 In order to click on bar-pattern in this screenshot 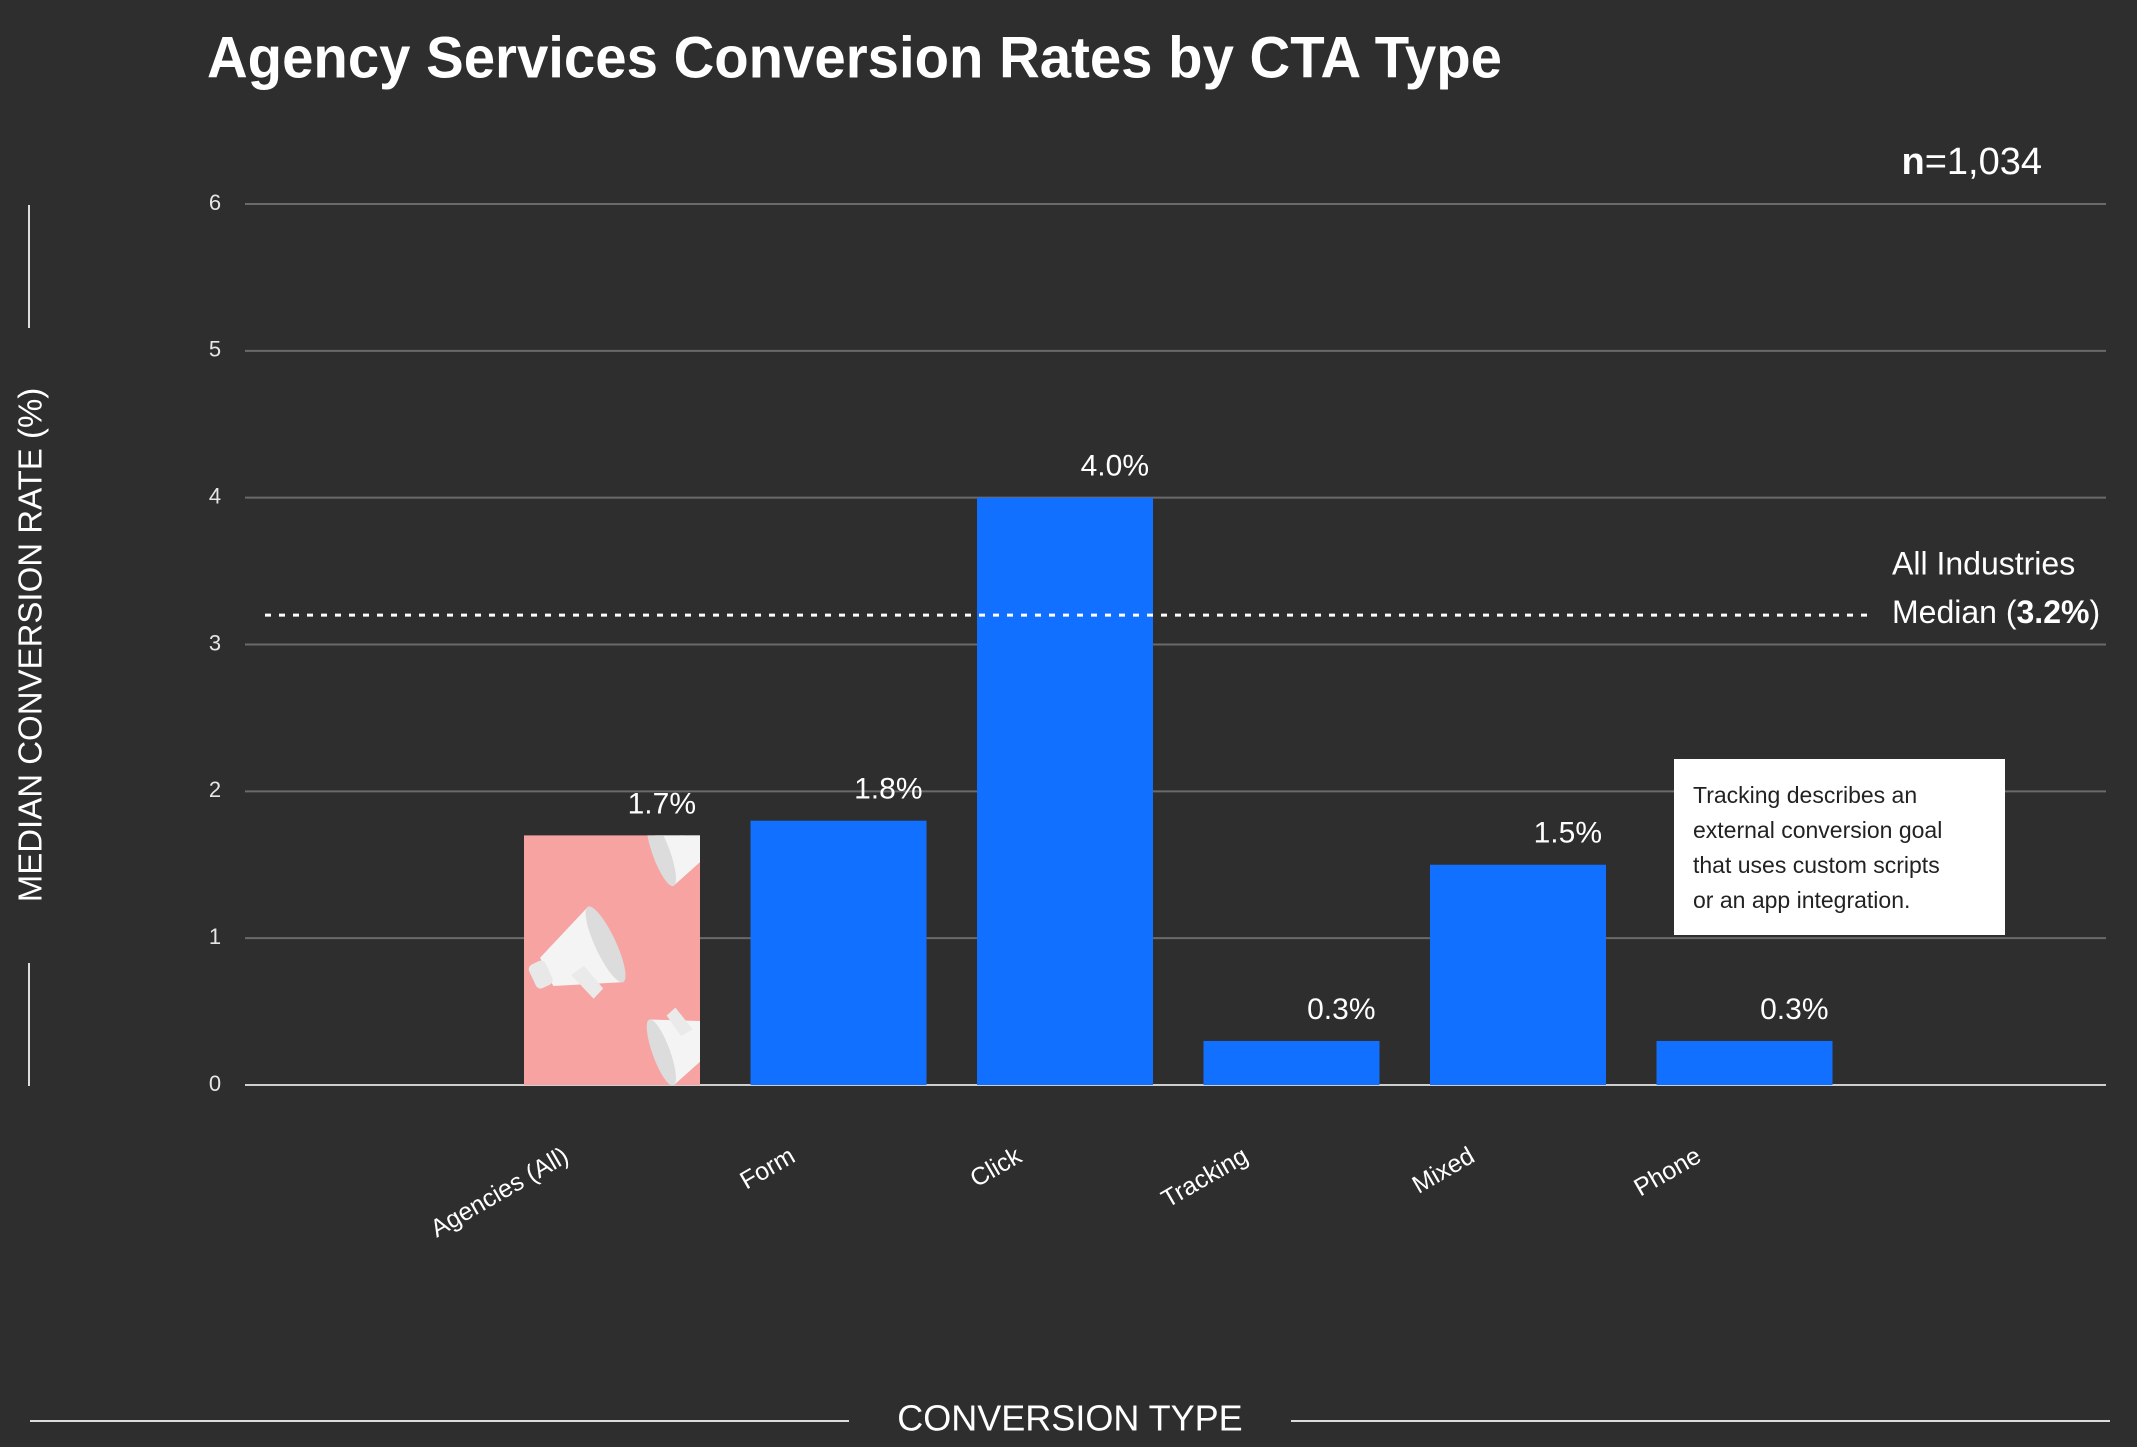, I will do `click(614, 960)`.